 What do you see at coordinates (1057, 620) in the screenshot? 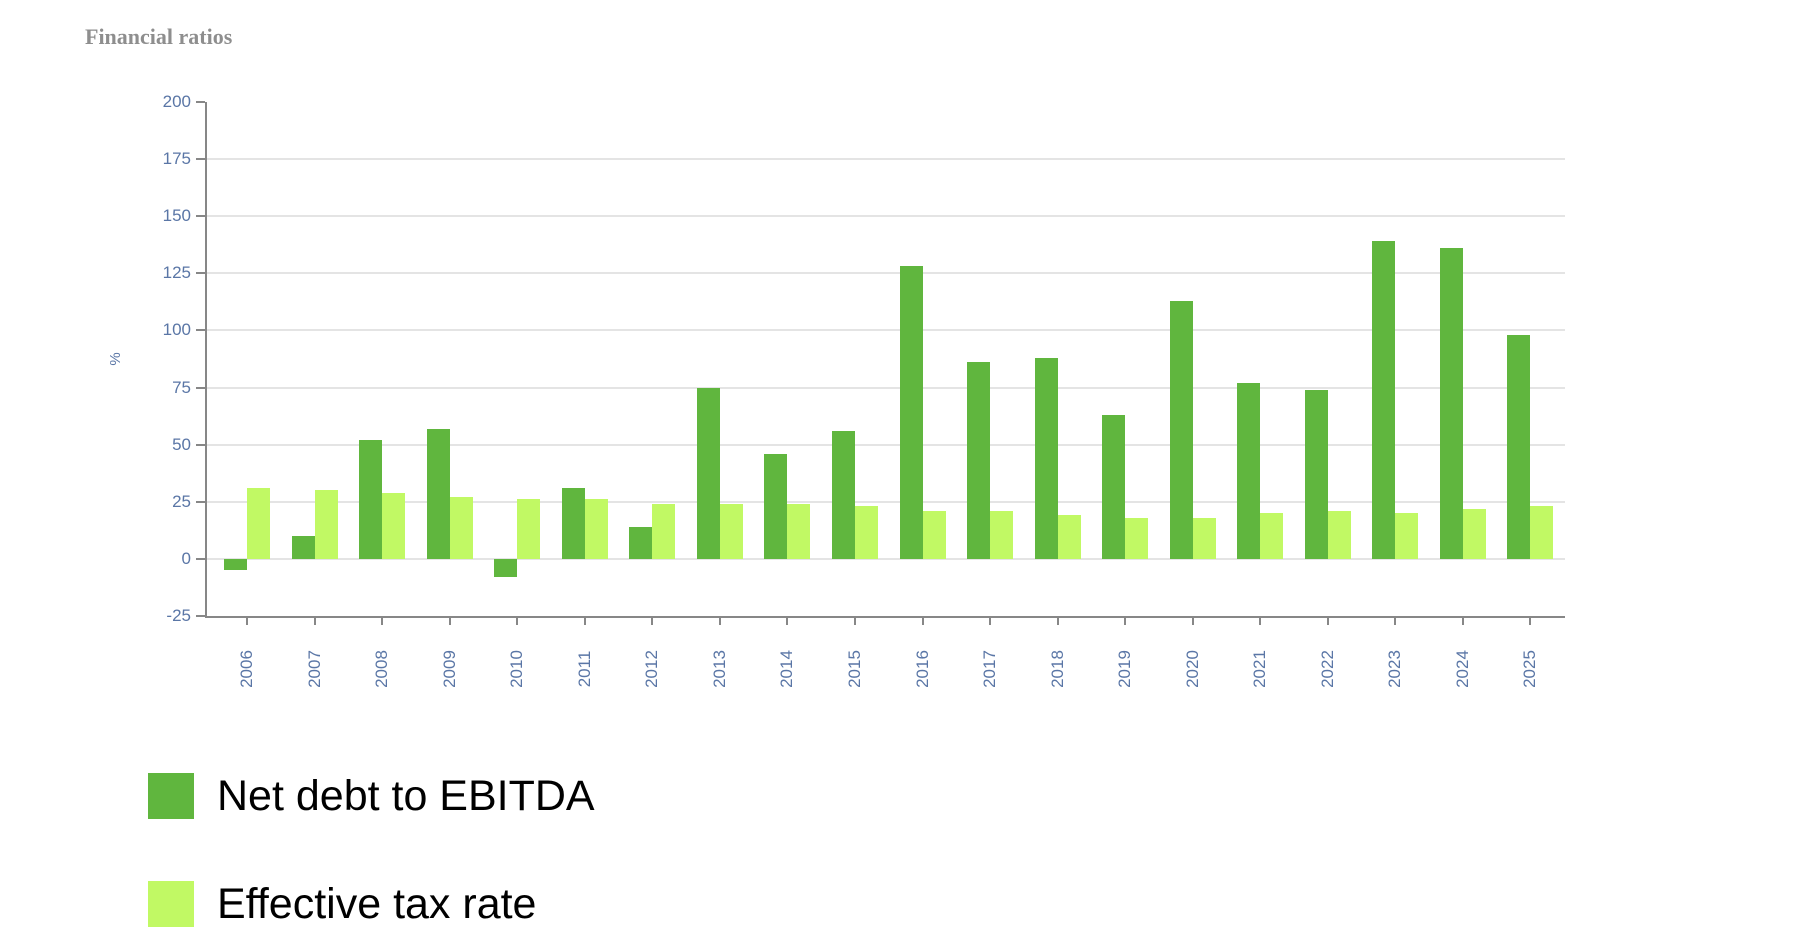
I see `x-tick-2018` at bounding box center [1057, 620].